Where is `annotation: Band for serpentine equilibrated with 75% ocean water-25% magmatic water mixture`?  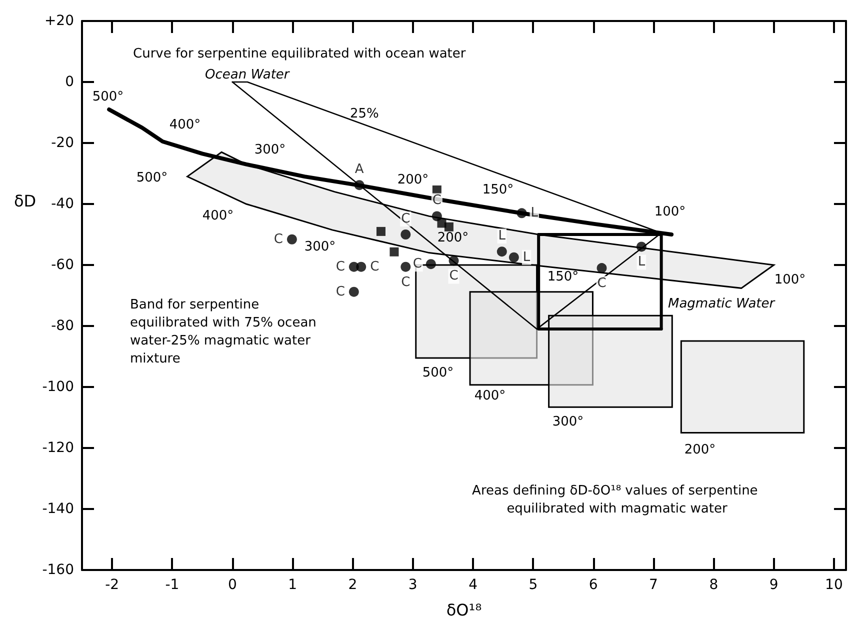
annotation: Band for serpentine equilibrated with 75% ocean water-25% magmatic water mixture is located at coordinates (225, 332).